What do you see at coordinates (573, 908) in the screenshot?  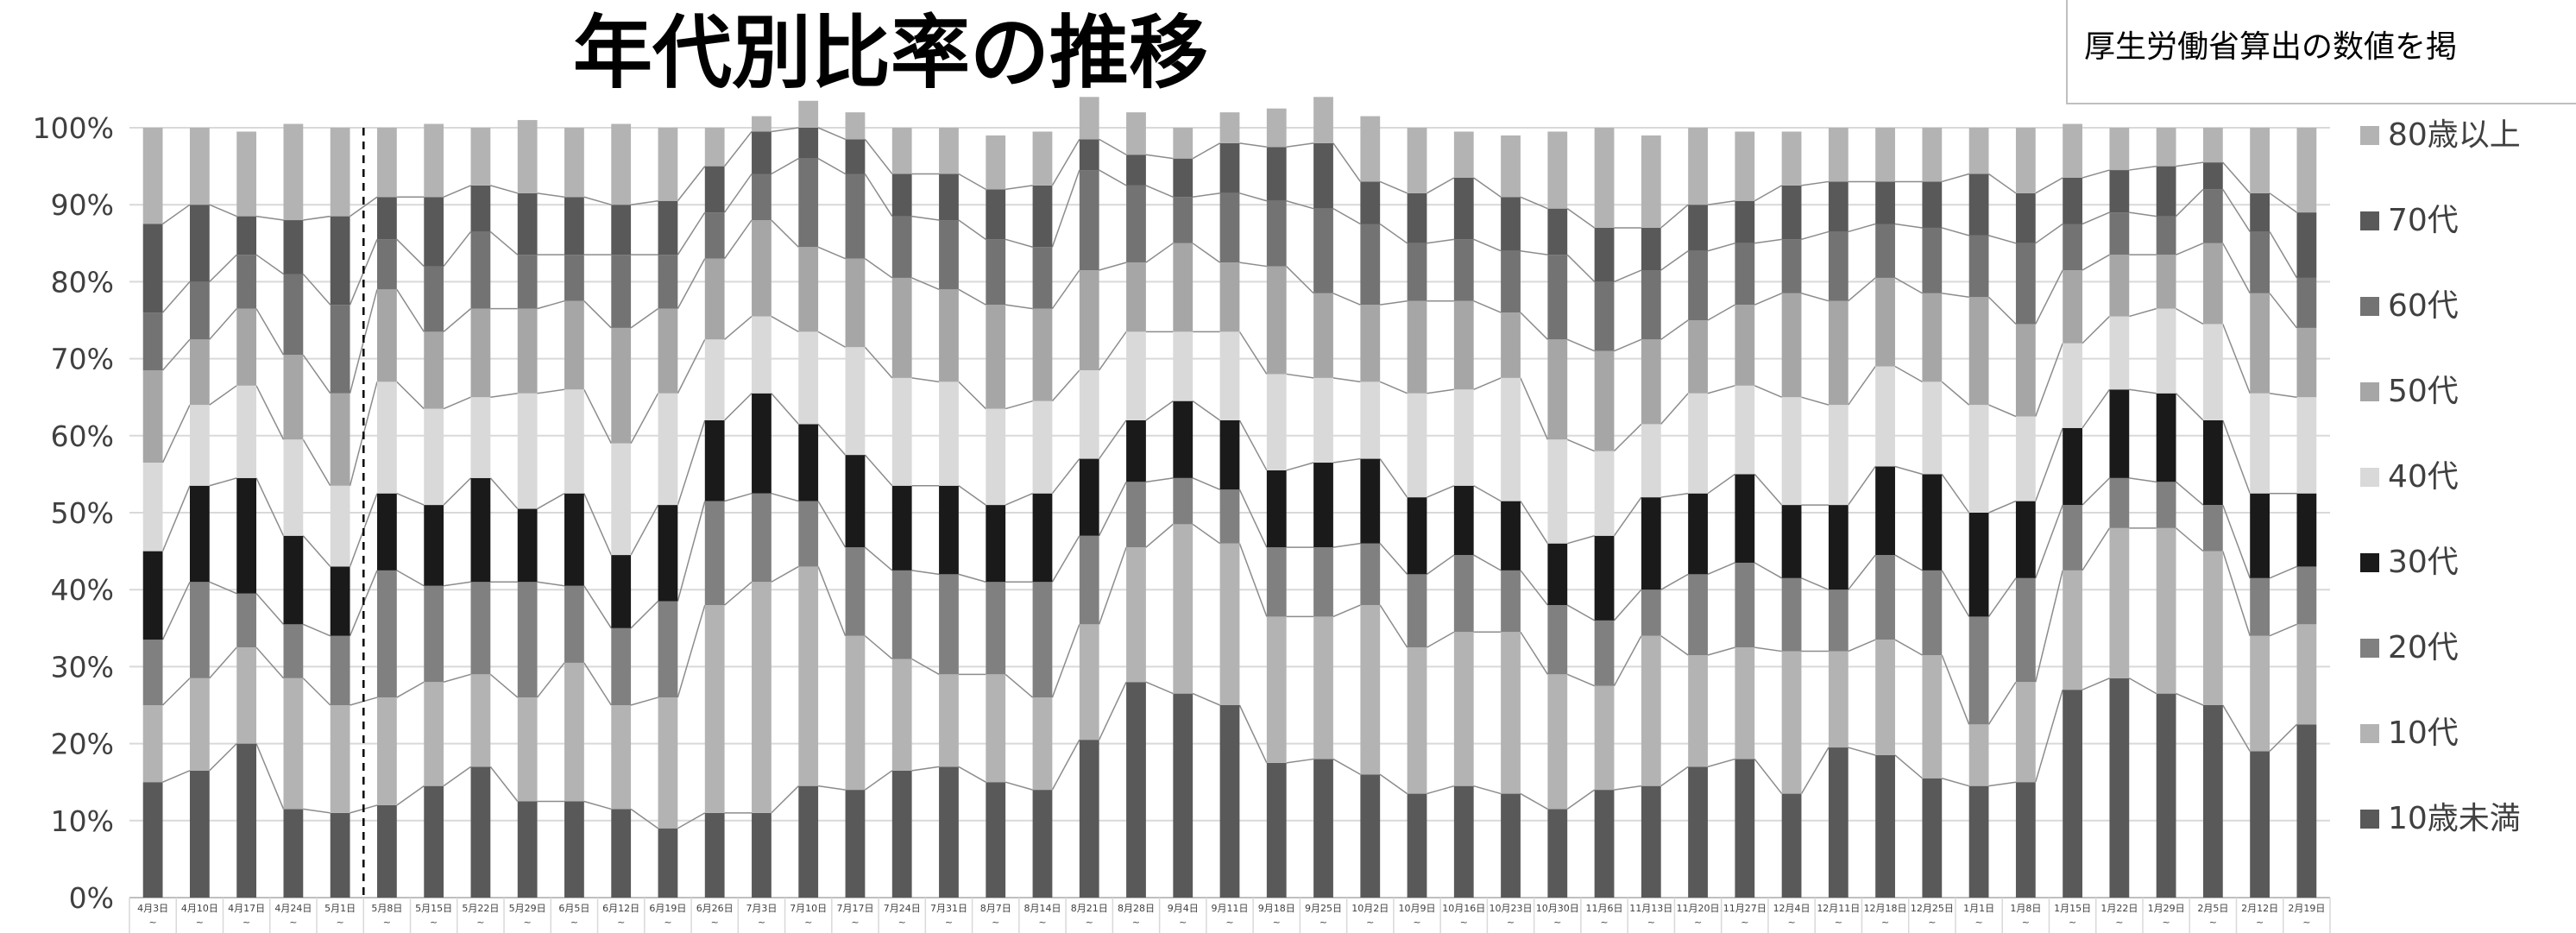 I see `x-tick-label: 6月5日` at bounding box center [573, 908].